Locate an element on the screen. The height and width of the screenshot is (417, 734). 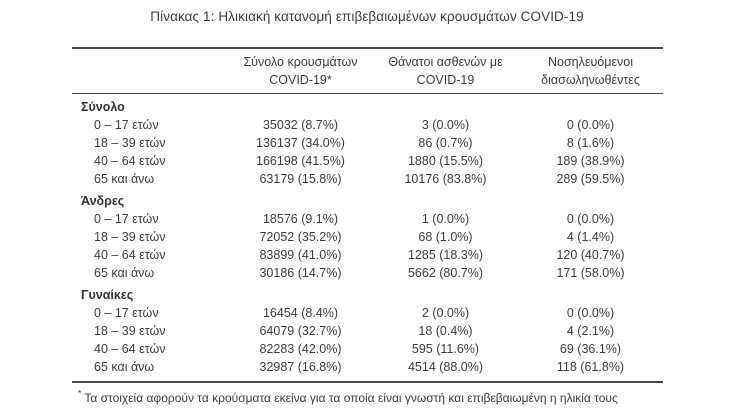
cases-value: 35032 (8.7%) is located at coordinates (300, 125).